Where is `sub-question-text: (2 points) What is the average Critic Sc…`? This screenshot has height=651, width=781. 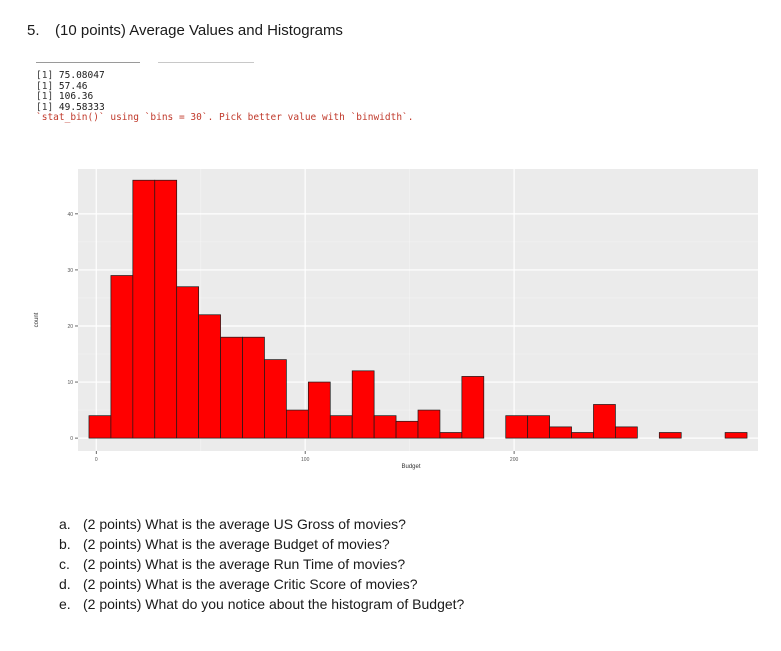
sub-question-text: (2 points) What is the average Critic Sc… is located at coordinates (250, 584).